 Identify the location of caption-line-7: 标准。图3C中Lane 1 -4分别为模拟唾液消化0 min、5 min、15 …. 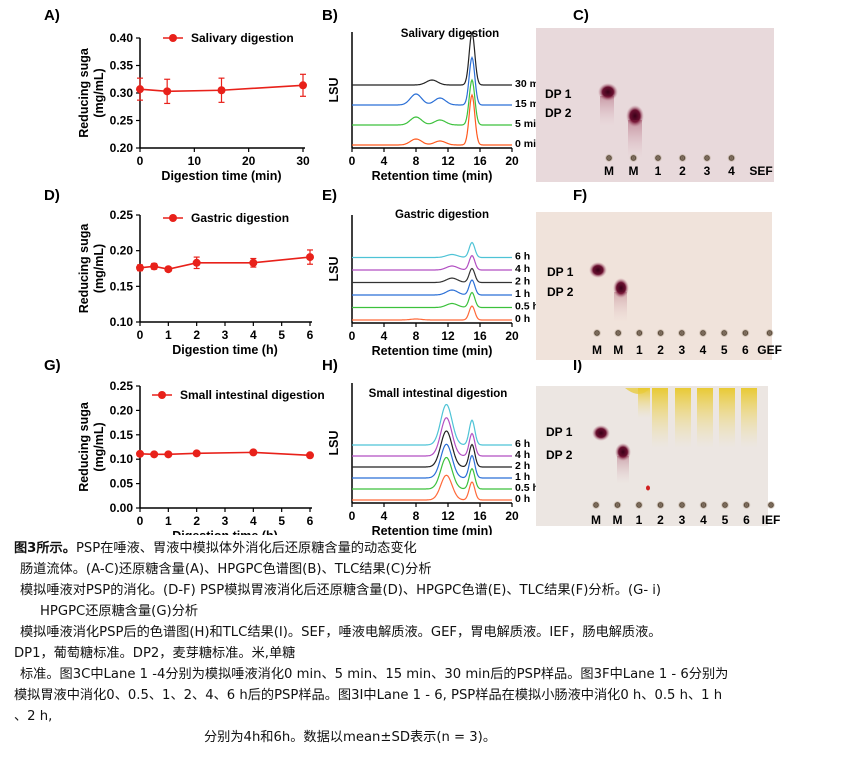
(374, 674).